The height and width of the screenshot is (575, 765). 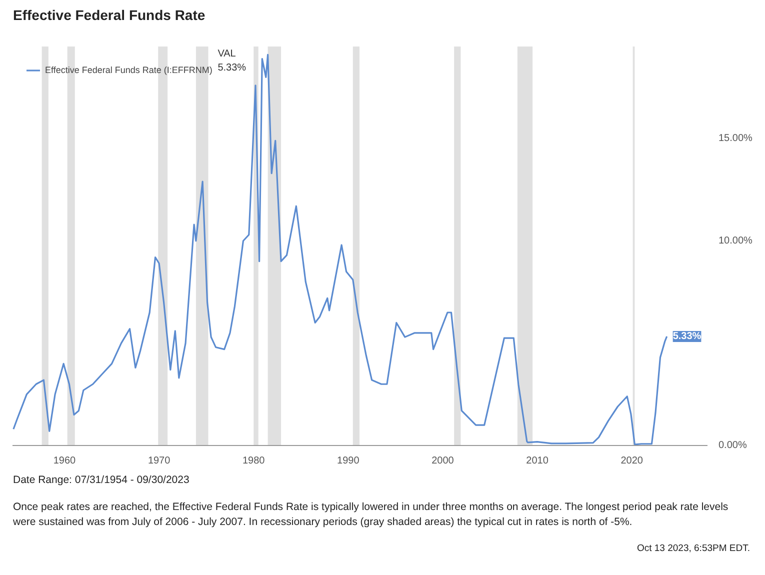 What do you see at coordinates (254, 461) in the screenshot?
I see `x-tick-label: 1980` at bounding box center [254, 461].